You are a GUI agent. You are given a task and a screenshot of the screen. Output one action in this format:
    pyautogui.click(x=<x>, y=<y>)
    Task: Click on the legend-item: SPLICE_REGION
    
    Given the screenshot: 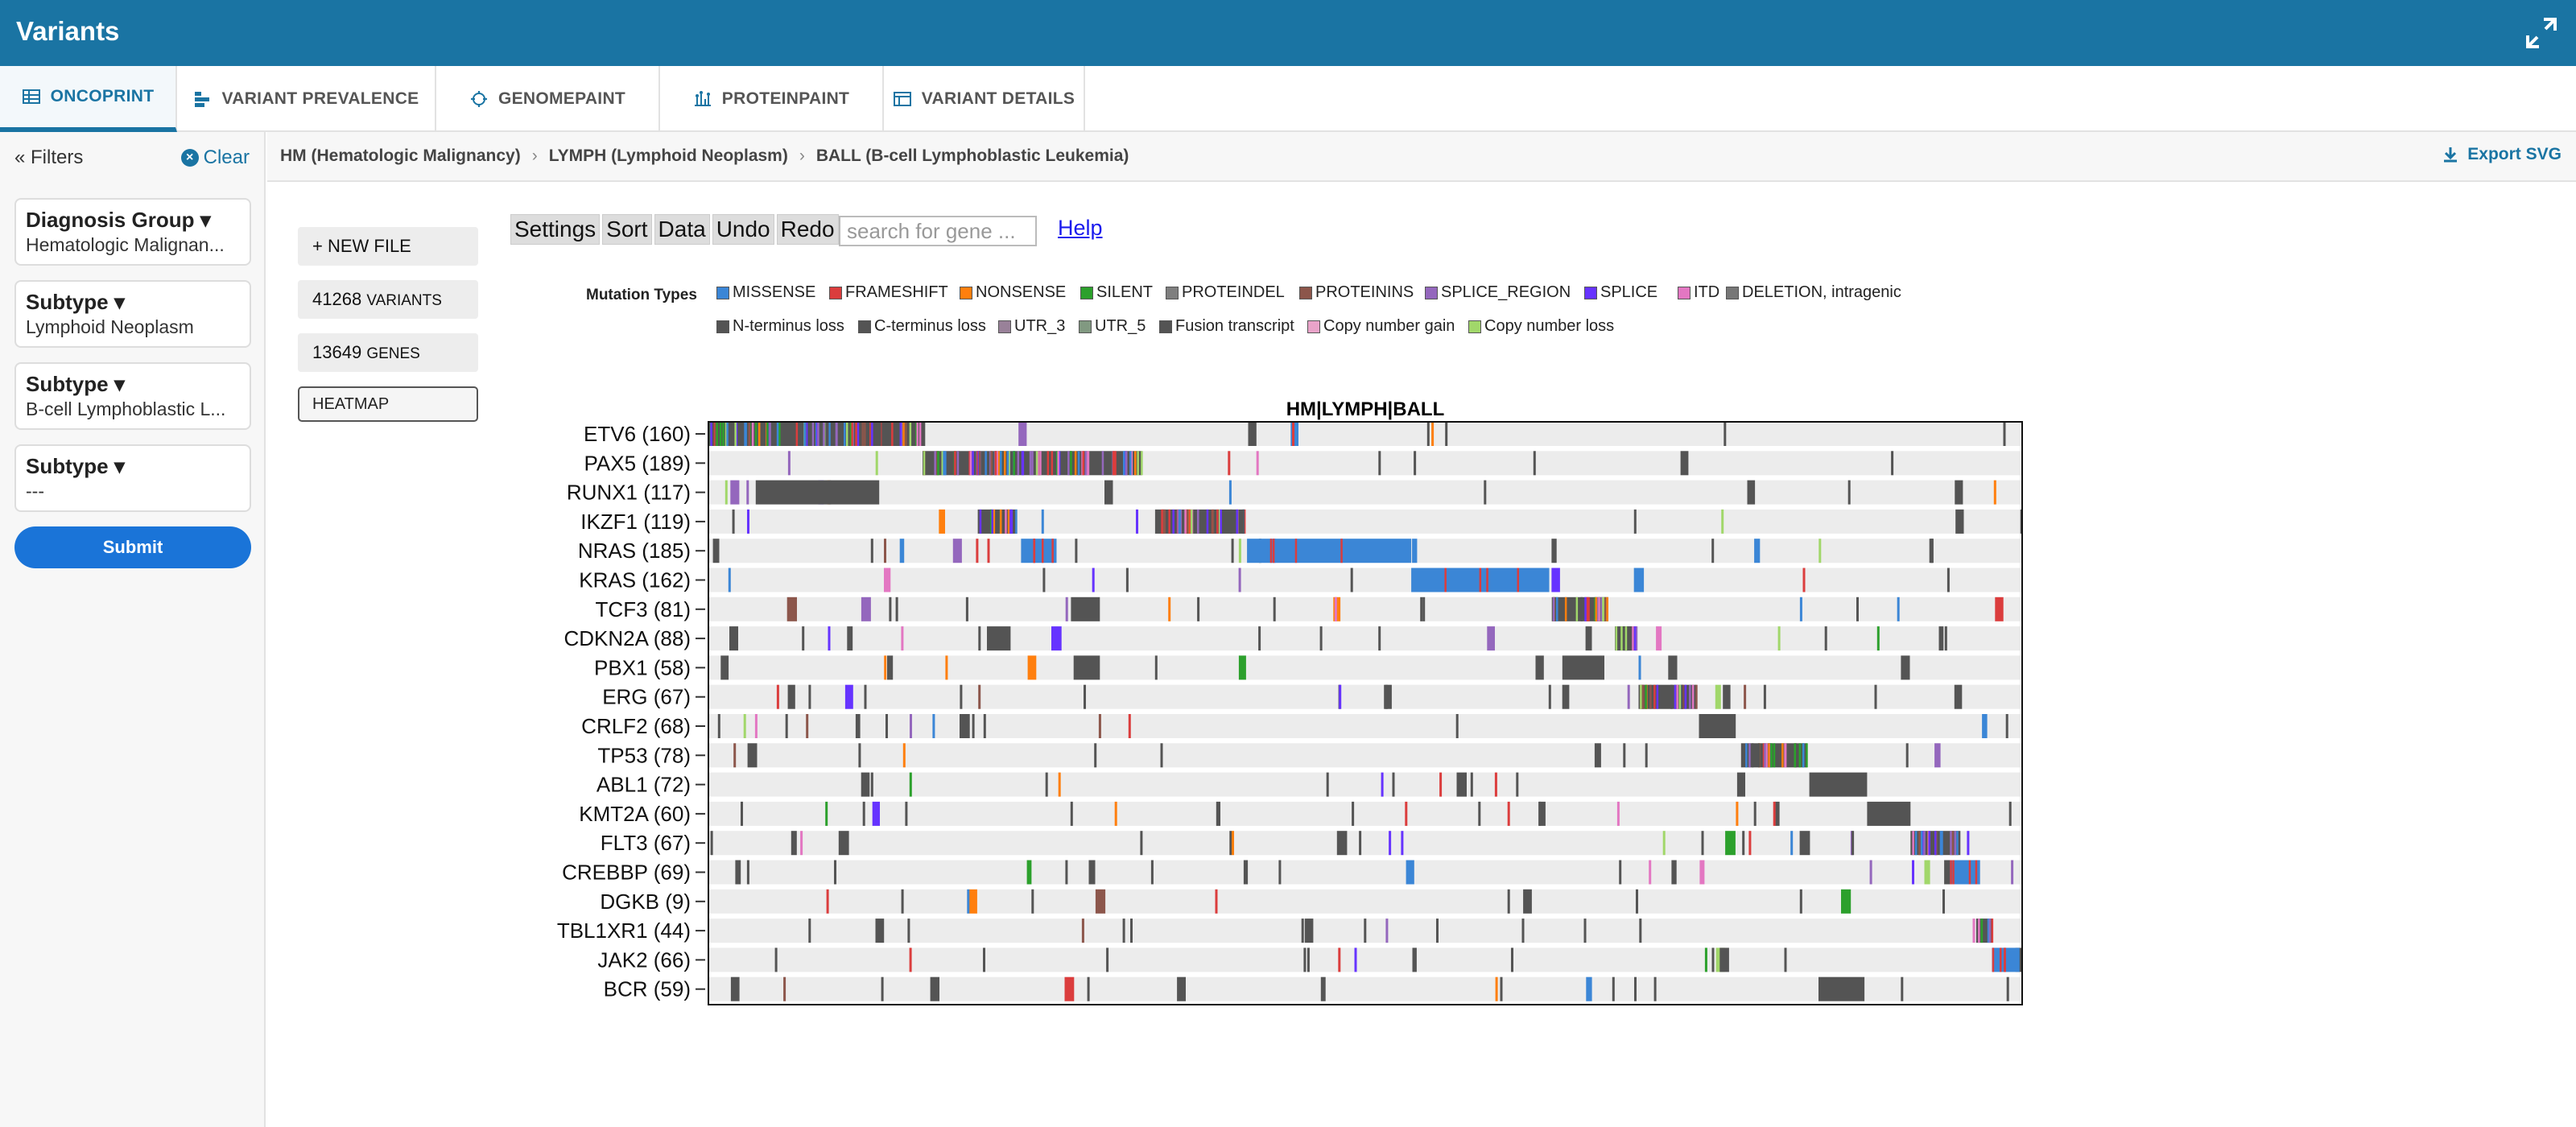 What is the action you would take?
    pyautogui.click(x=1498, y=292)
    